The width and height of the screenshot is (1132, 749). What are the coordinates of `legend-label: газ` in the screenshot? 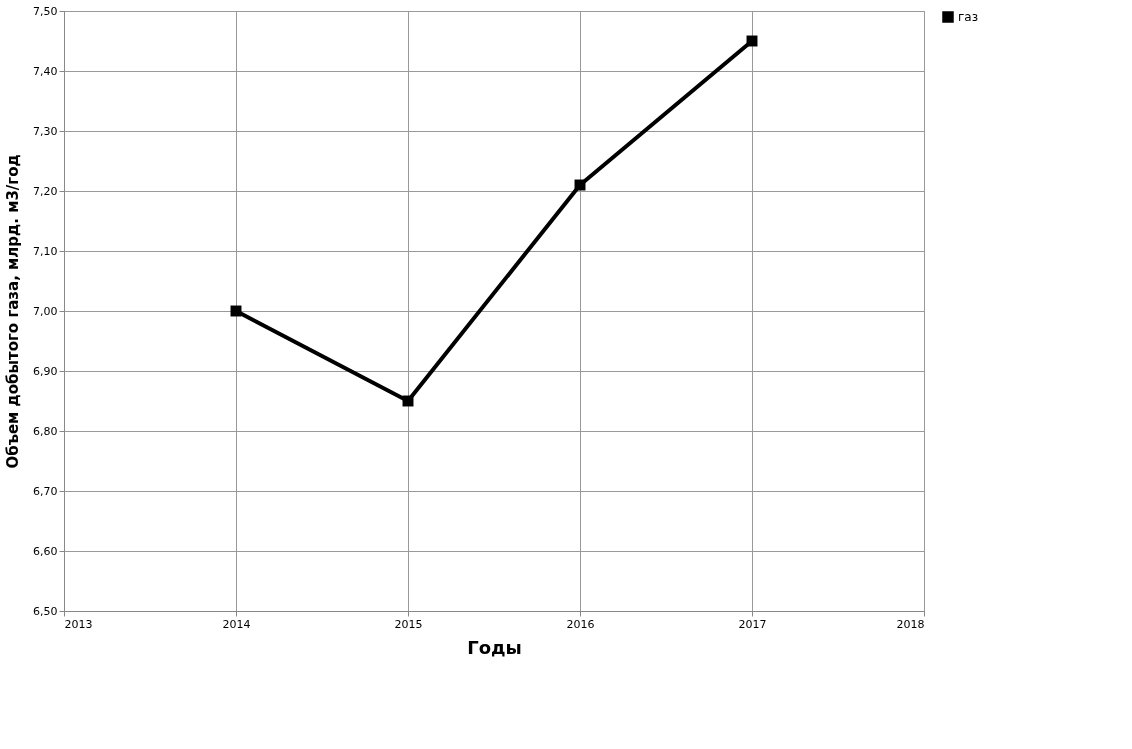 It's located at (968, 17).